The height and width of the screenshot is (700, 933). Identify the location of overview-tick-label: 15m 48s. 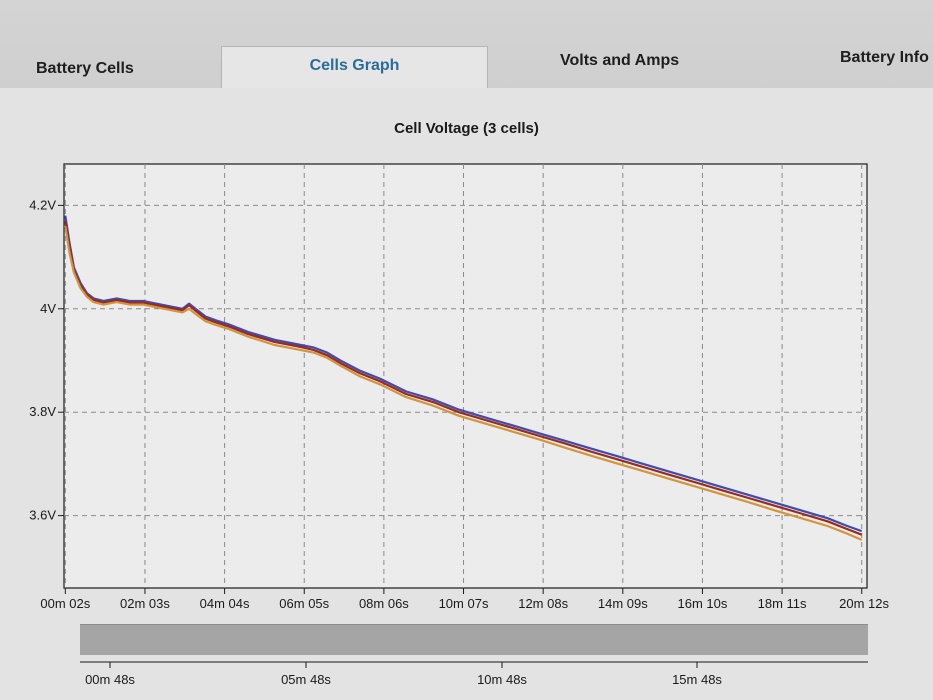
(697, 679).